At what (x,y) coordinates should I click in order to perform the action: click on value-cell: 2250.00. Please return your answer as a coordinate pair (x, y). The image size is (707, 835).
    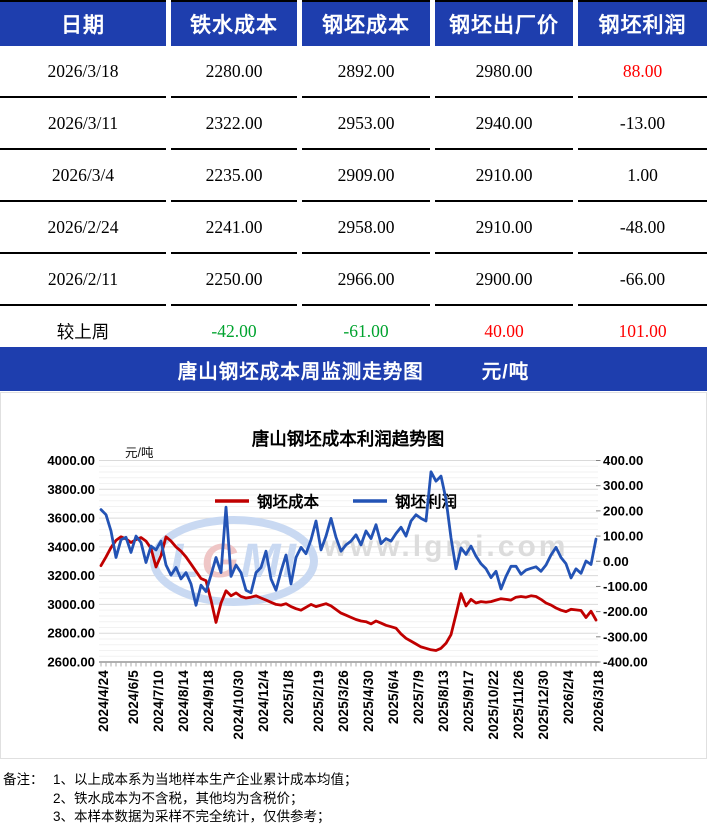
    Looking at the image, I should click on (234, 280).